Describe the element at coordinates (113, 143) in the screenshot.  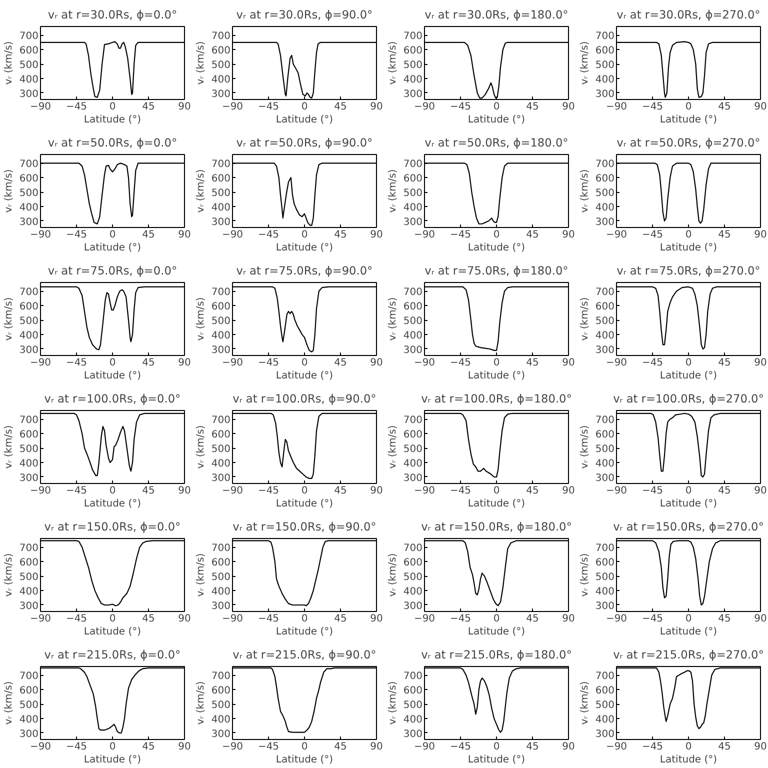
I see `chart-title: vᵣ at r=50.0Rs, ϕ=0.0°` at that location.